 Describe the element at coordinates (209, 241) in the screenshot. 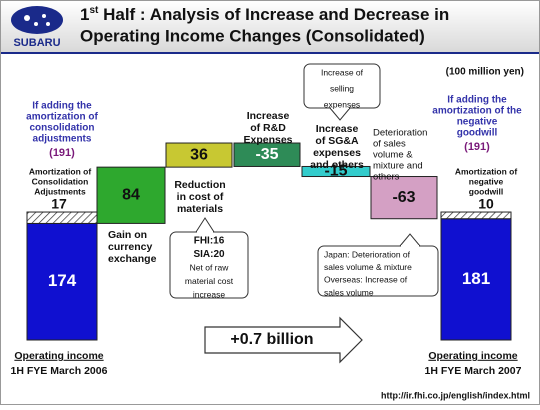

I see `callout-text: FHI:16` at that location.